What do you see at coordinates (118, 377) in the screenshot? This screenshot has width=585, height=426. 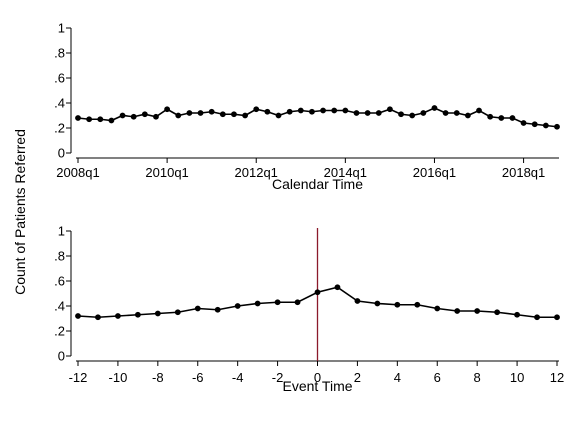 I see `x-tick-label: -10` at bounding box center [118, 377].